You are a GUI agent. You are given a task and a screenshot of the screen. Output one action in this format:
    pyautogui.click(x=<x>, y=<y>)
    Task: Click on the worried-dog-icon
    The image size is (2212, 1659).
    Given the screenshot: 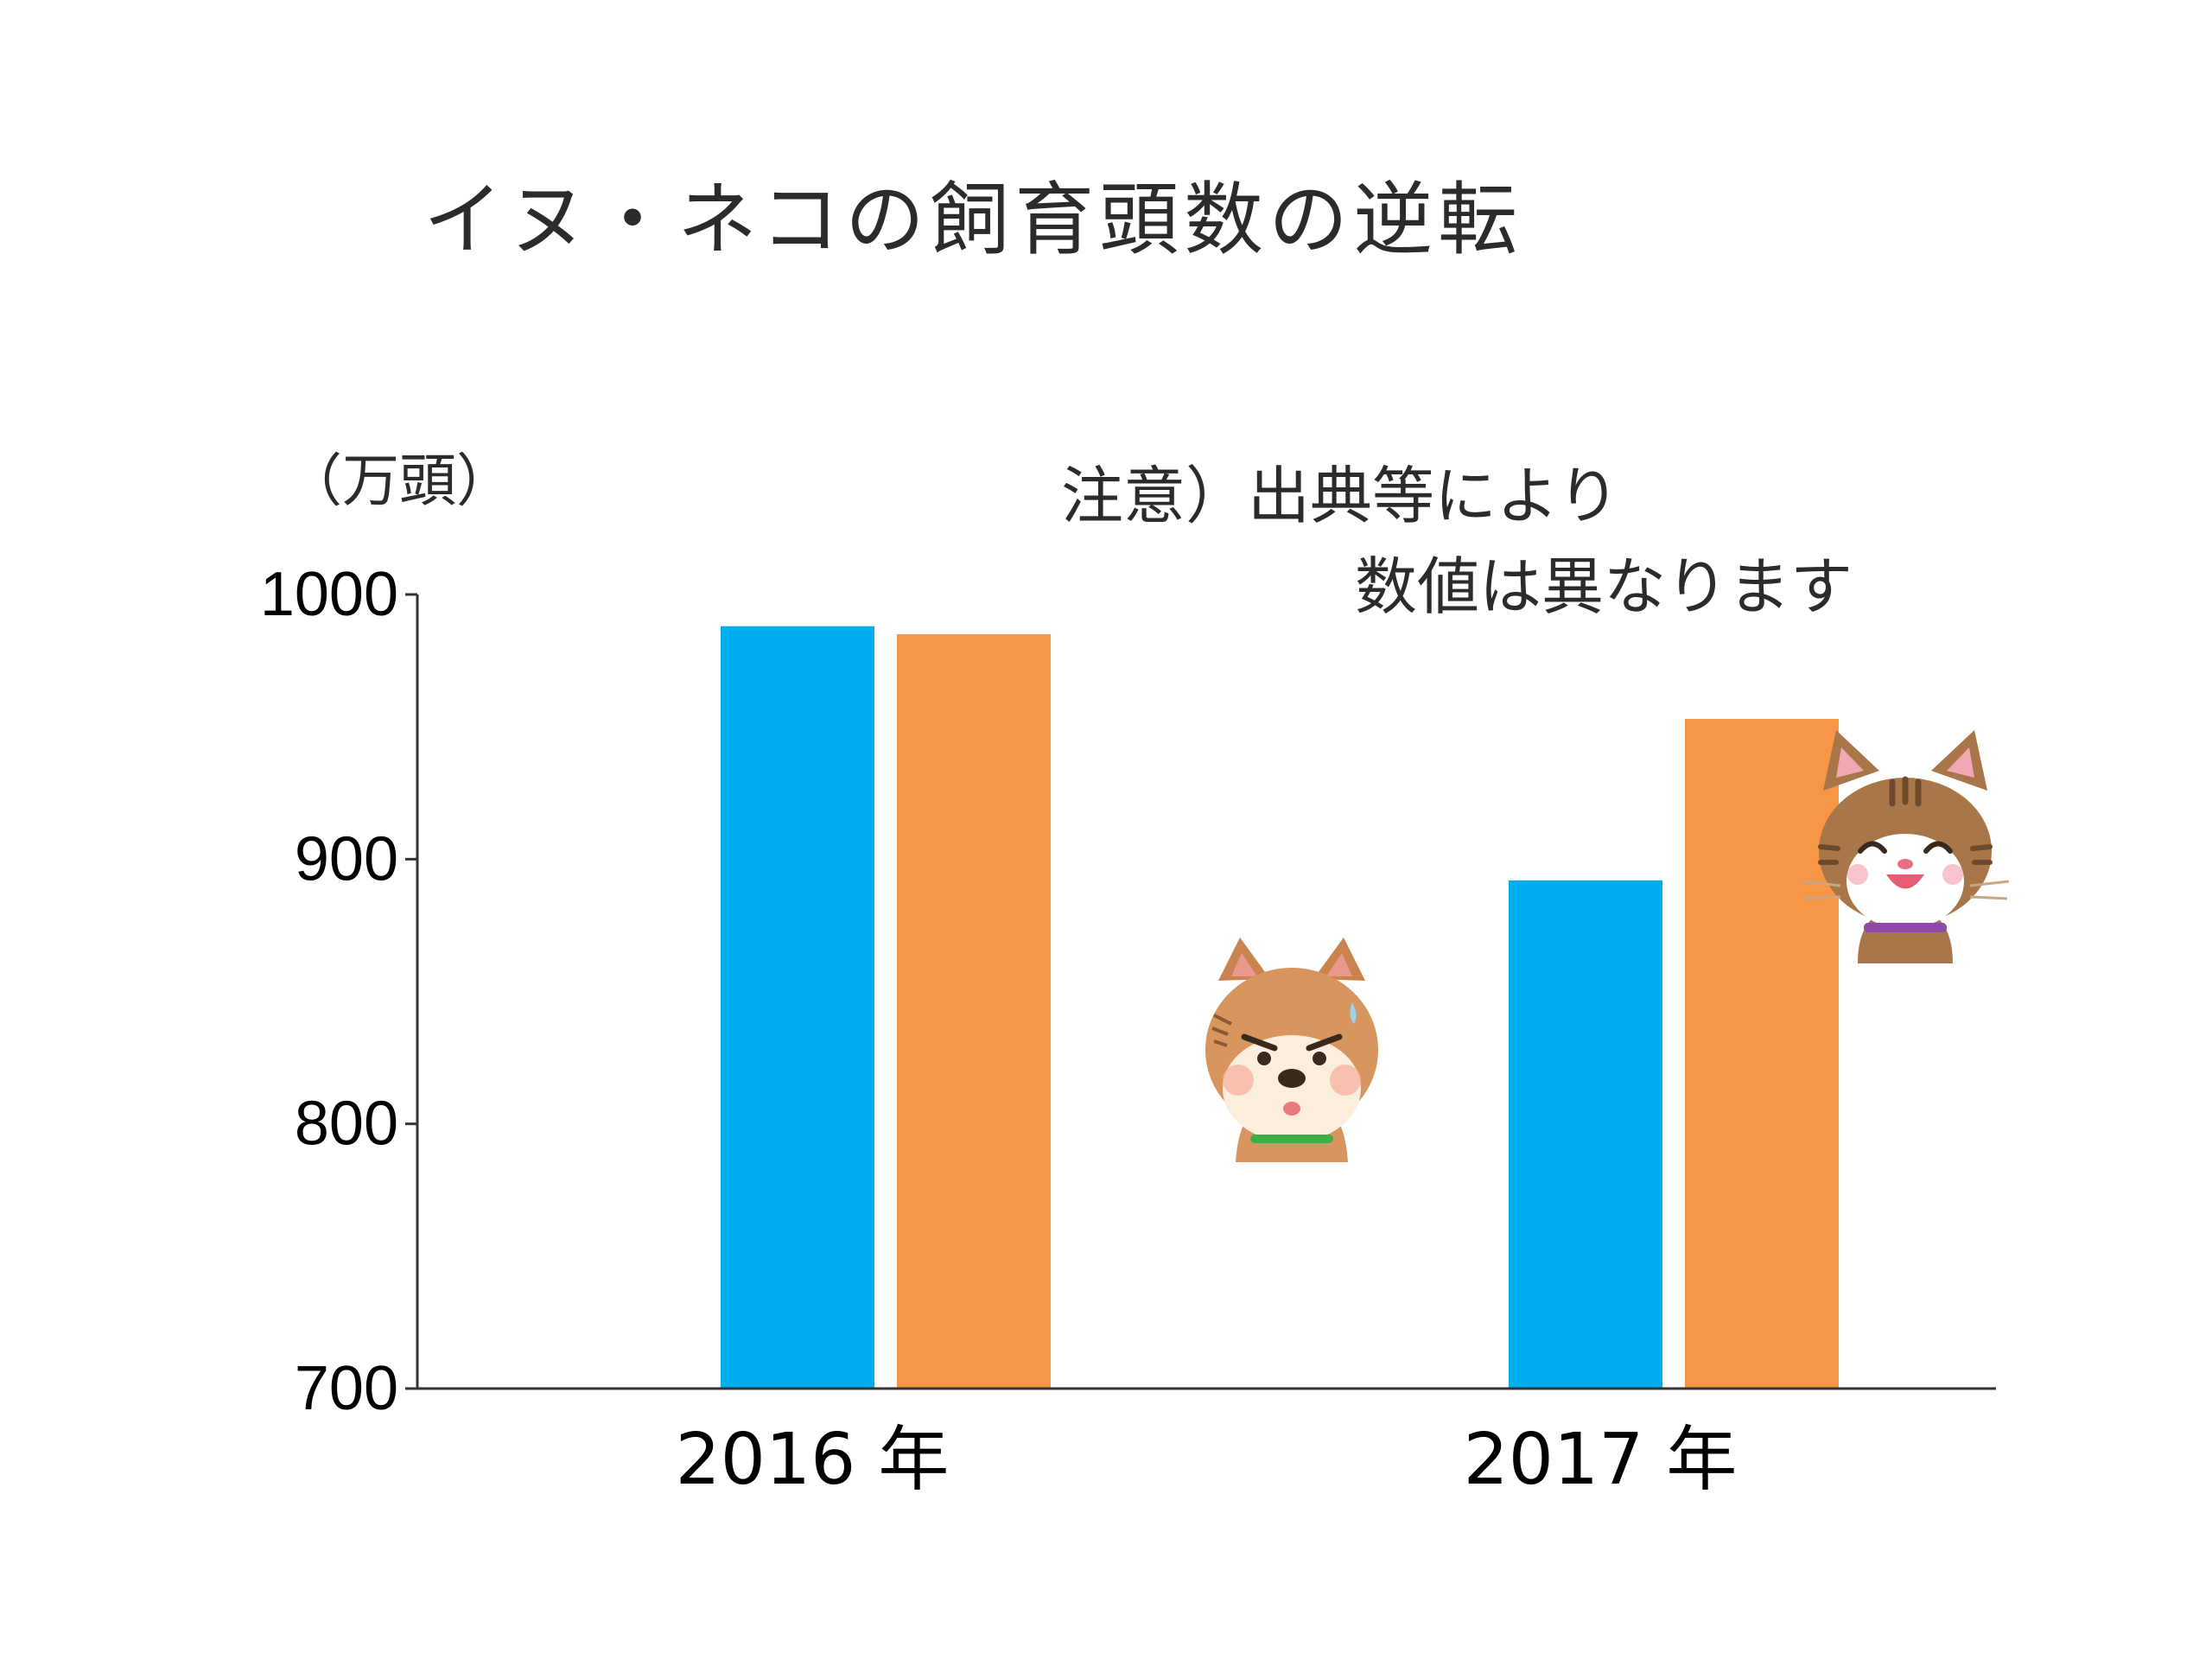 What is the action you would take?
    pyautogui.click(x=1291, y=1050)
    